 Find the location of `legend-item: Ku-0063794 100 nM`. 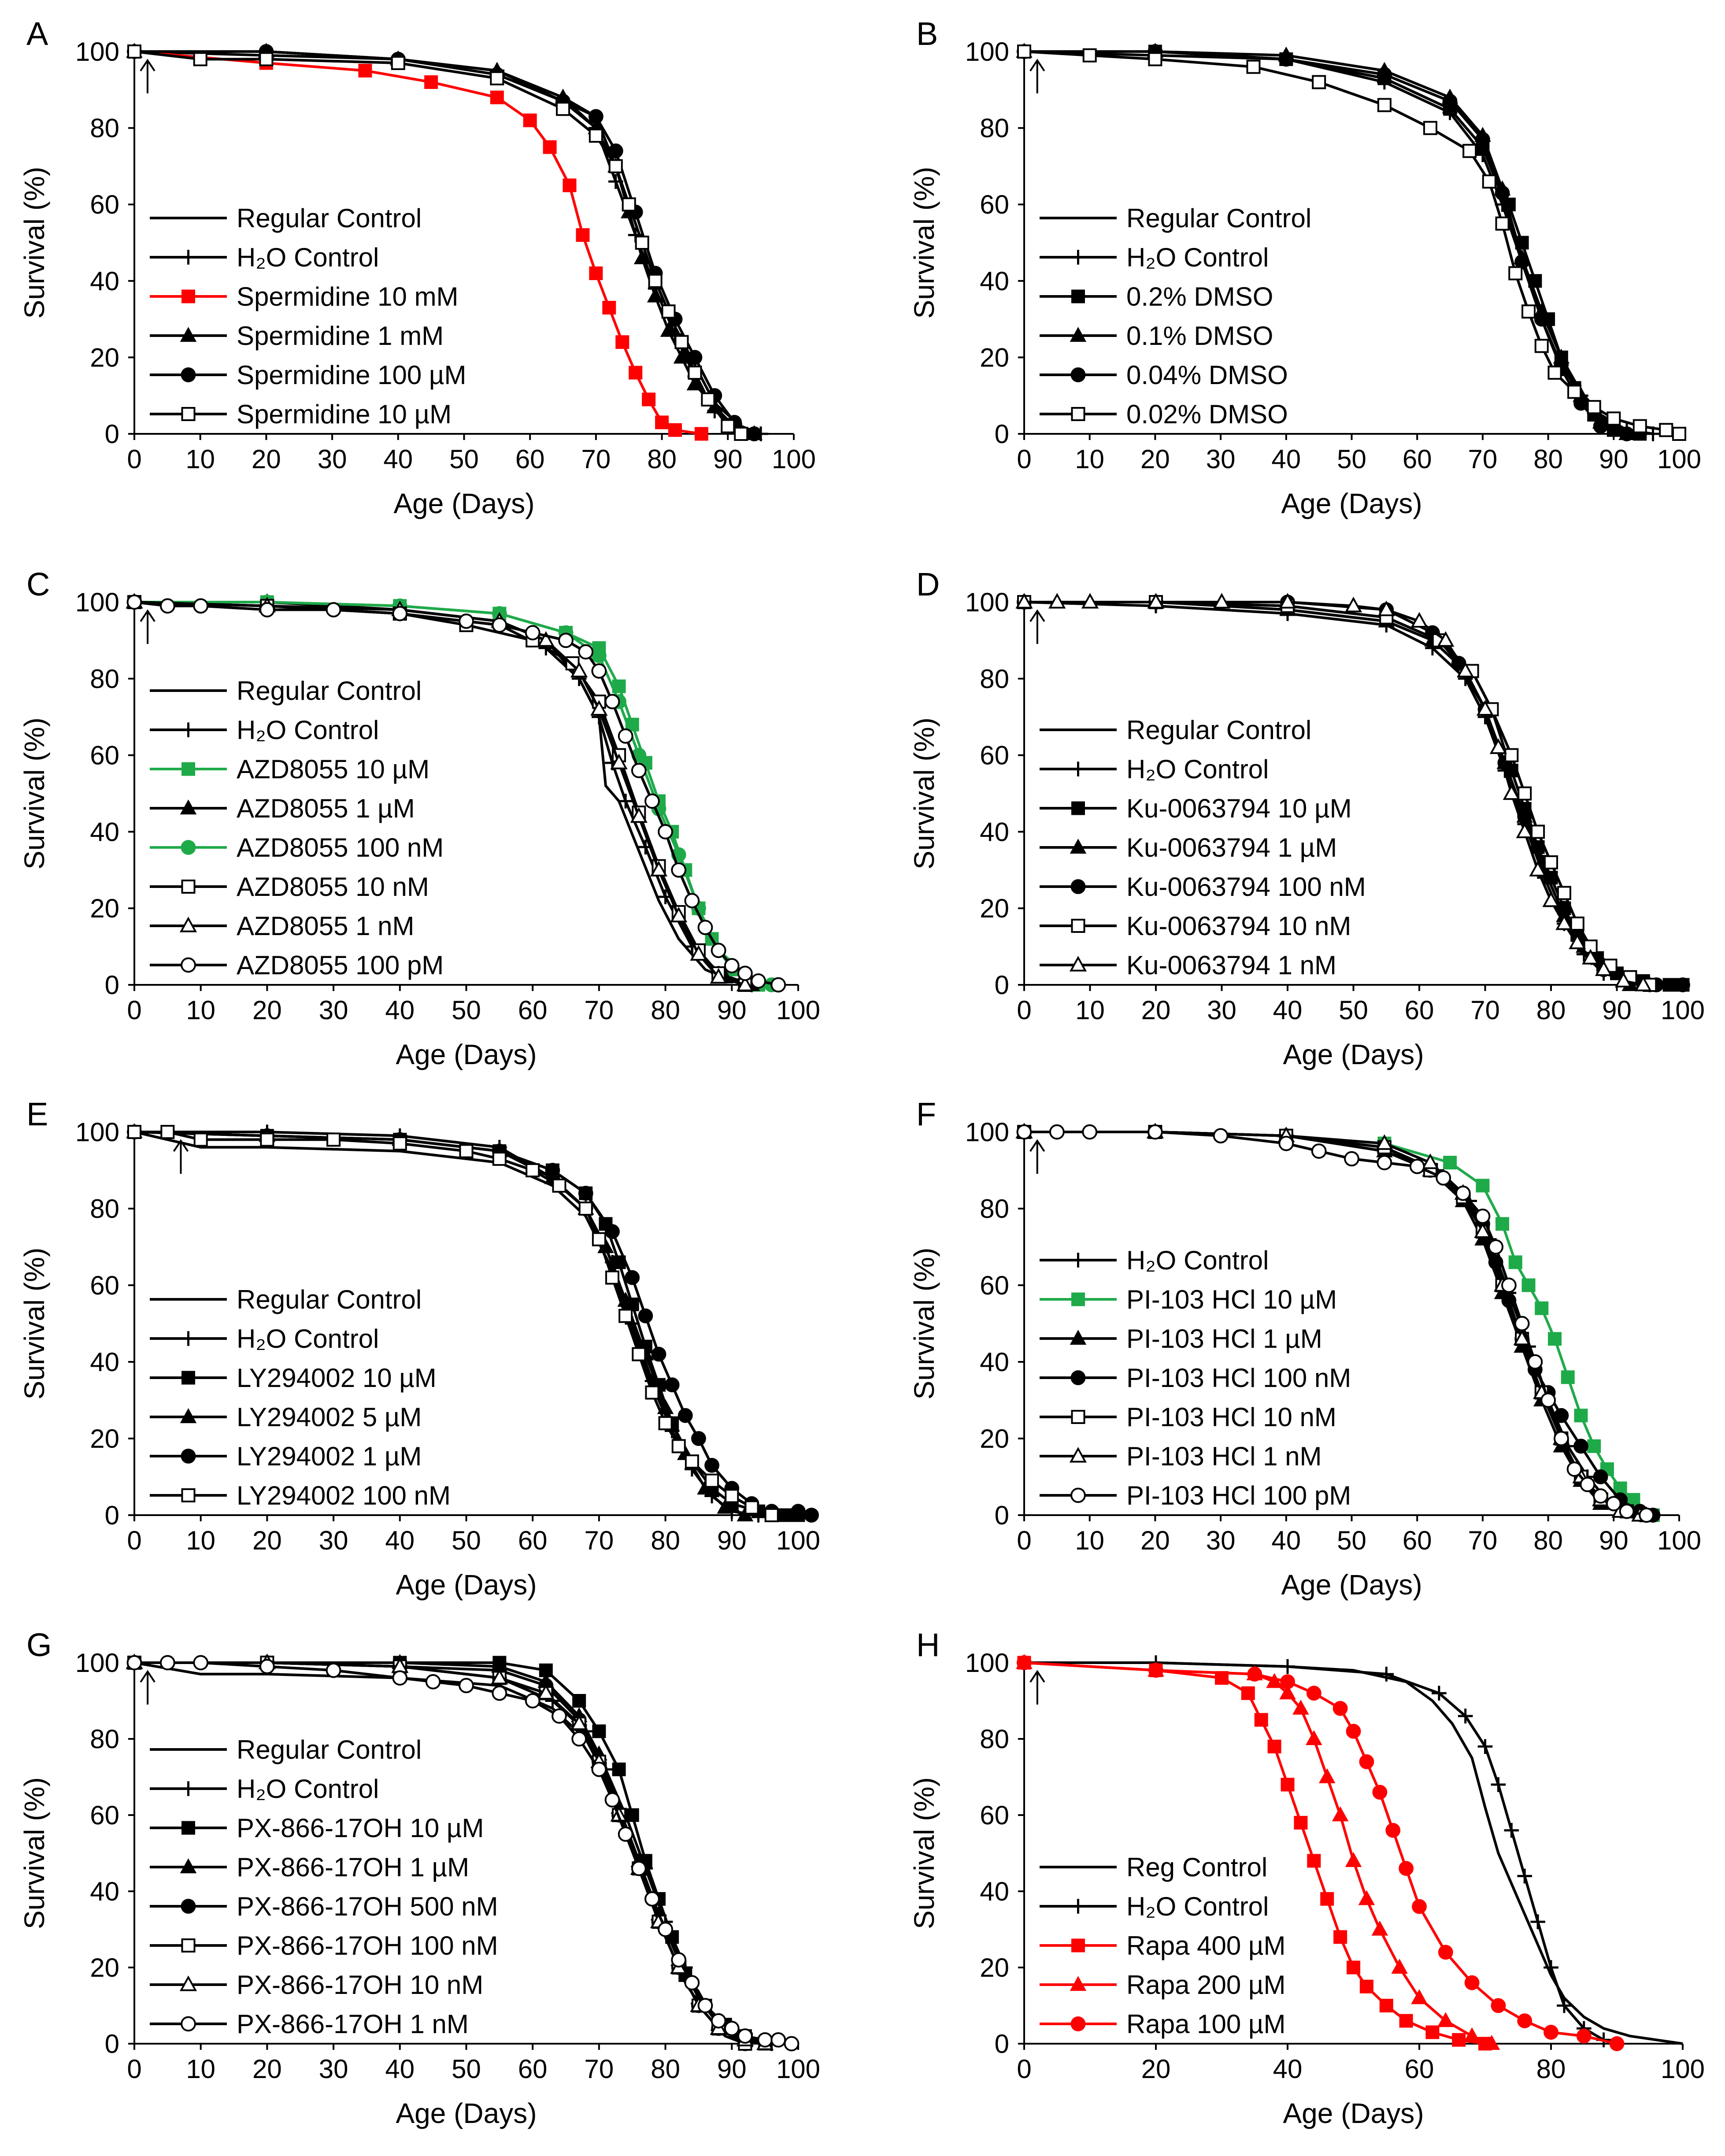

legend-item: Ku-0063794 100 nM is located at coordinates (1203, 887).